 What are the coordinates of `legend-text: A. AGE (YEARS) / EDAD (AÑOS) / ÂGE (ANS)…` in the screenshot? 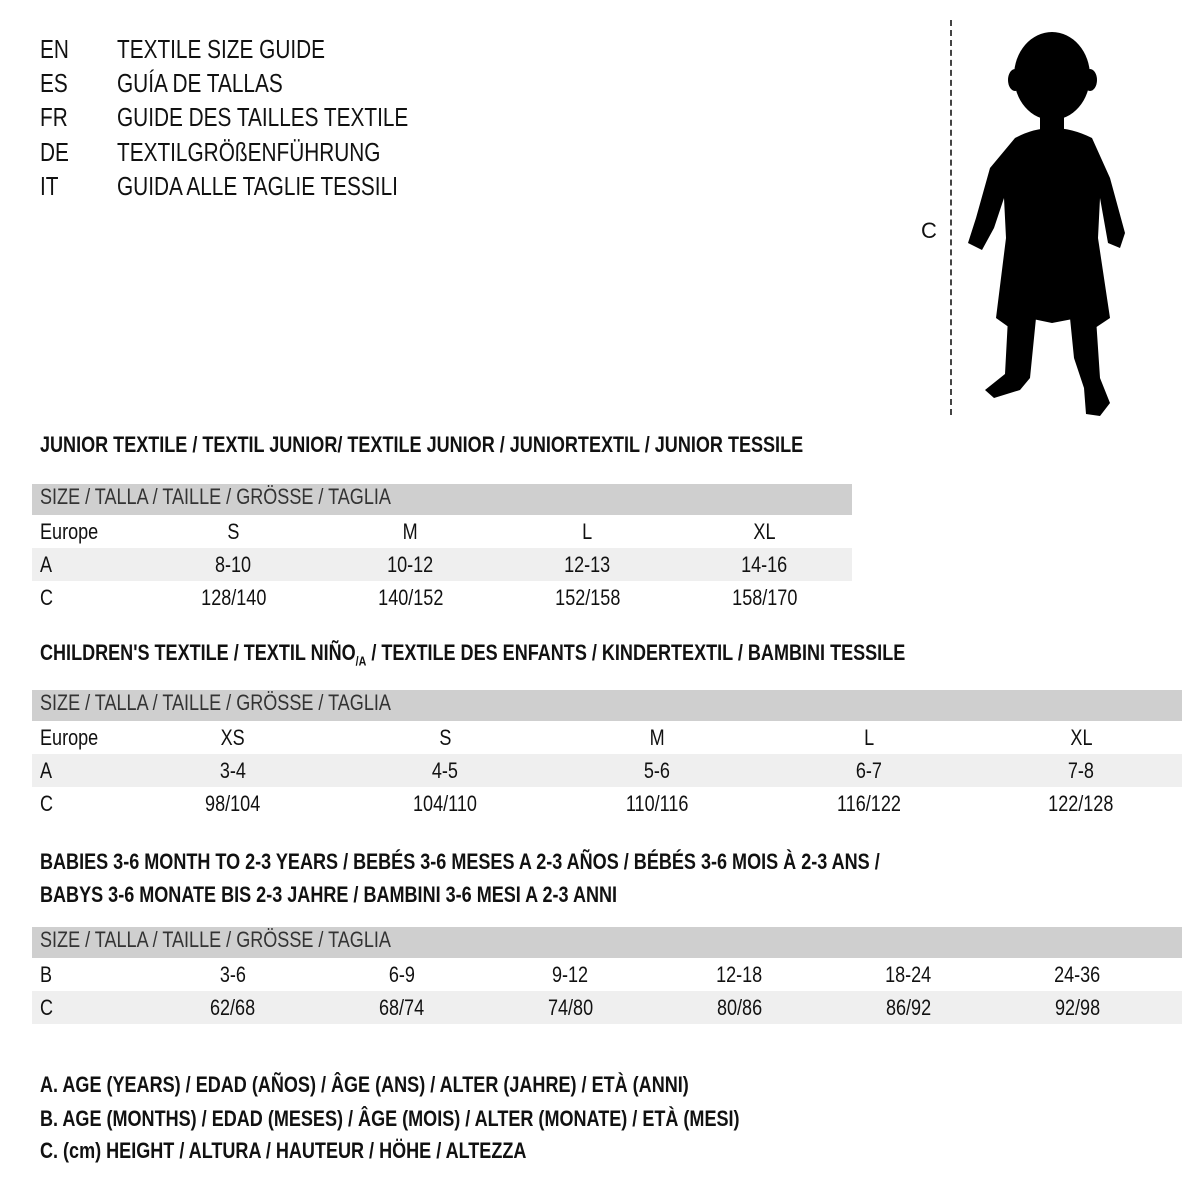 It's located at (364, 1084).